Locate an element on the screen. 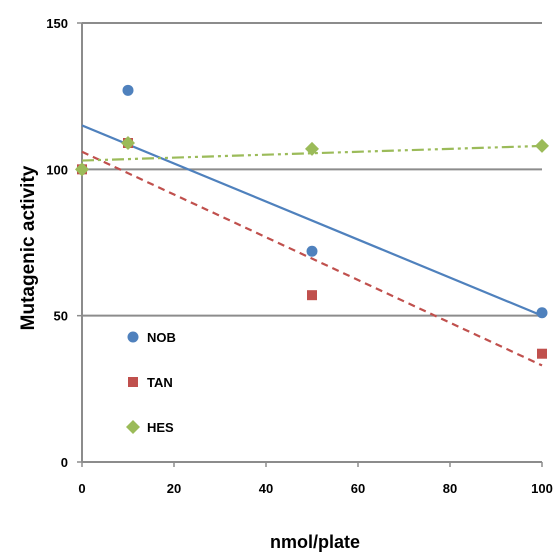 The height and width of the screenshot is (558, 553). y-axis-title: Mutagenic activity is located at coordinates (28, 247).